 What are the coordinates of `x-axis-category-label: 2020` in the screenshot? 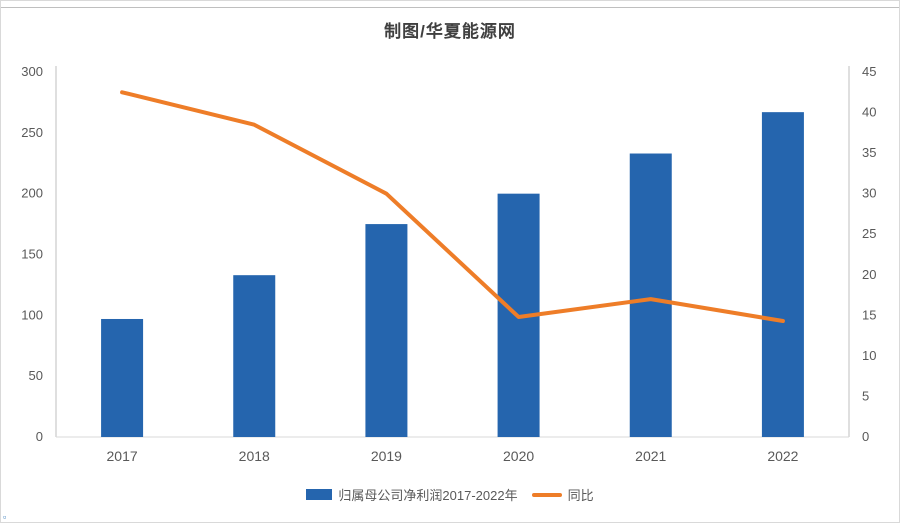 It's located at (518, 456).